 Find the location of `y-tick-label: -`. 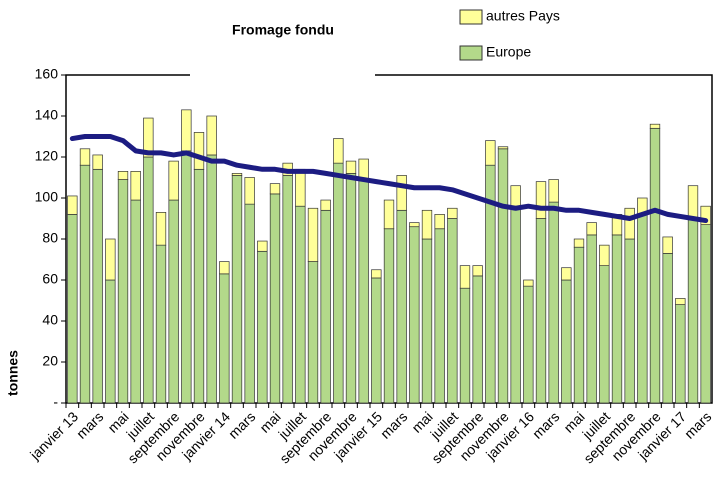

y-tick-label: - is located at coordinates (55, 402).